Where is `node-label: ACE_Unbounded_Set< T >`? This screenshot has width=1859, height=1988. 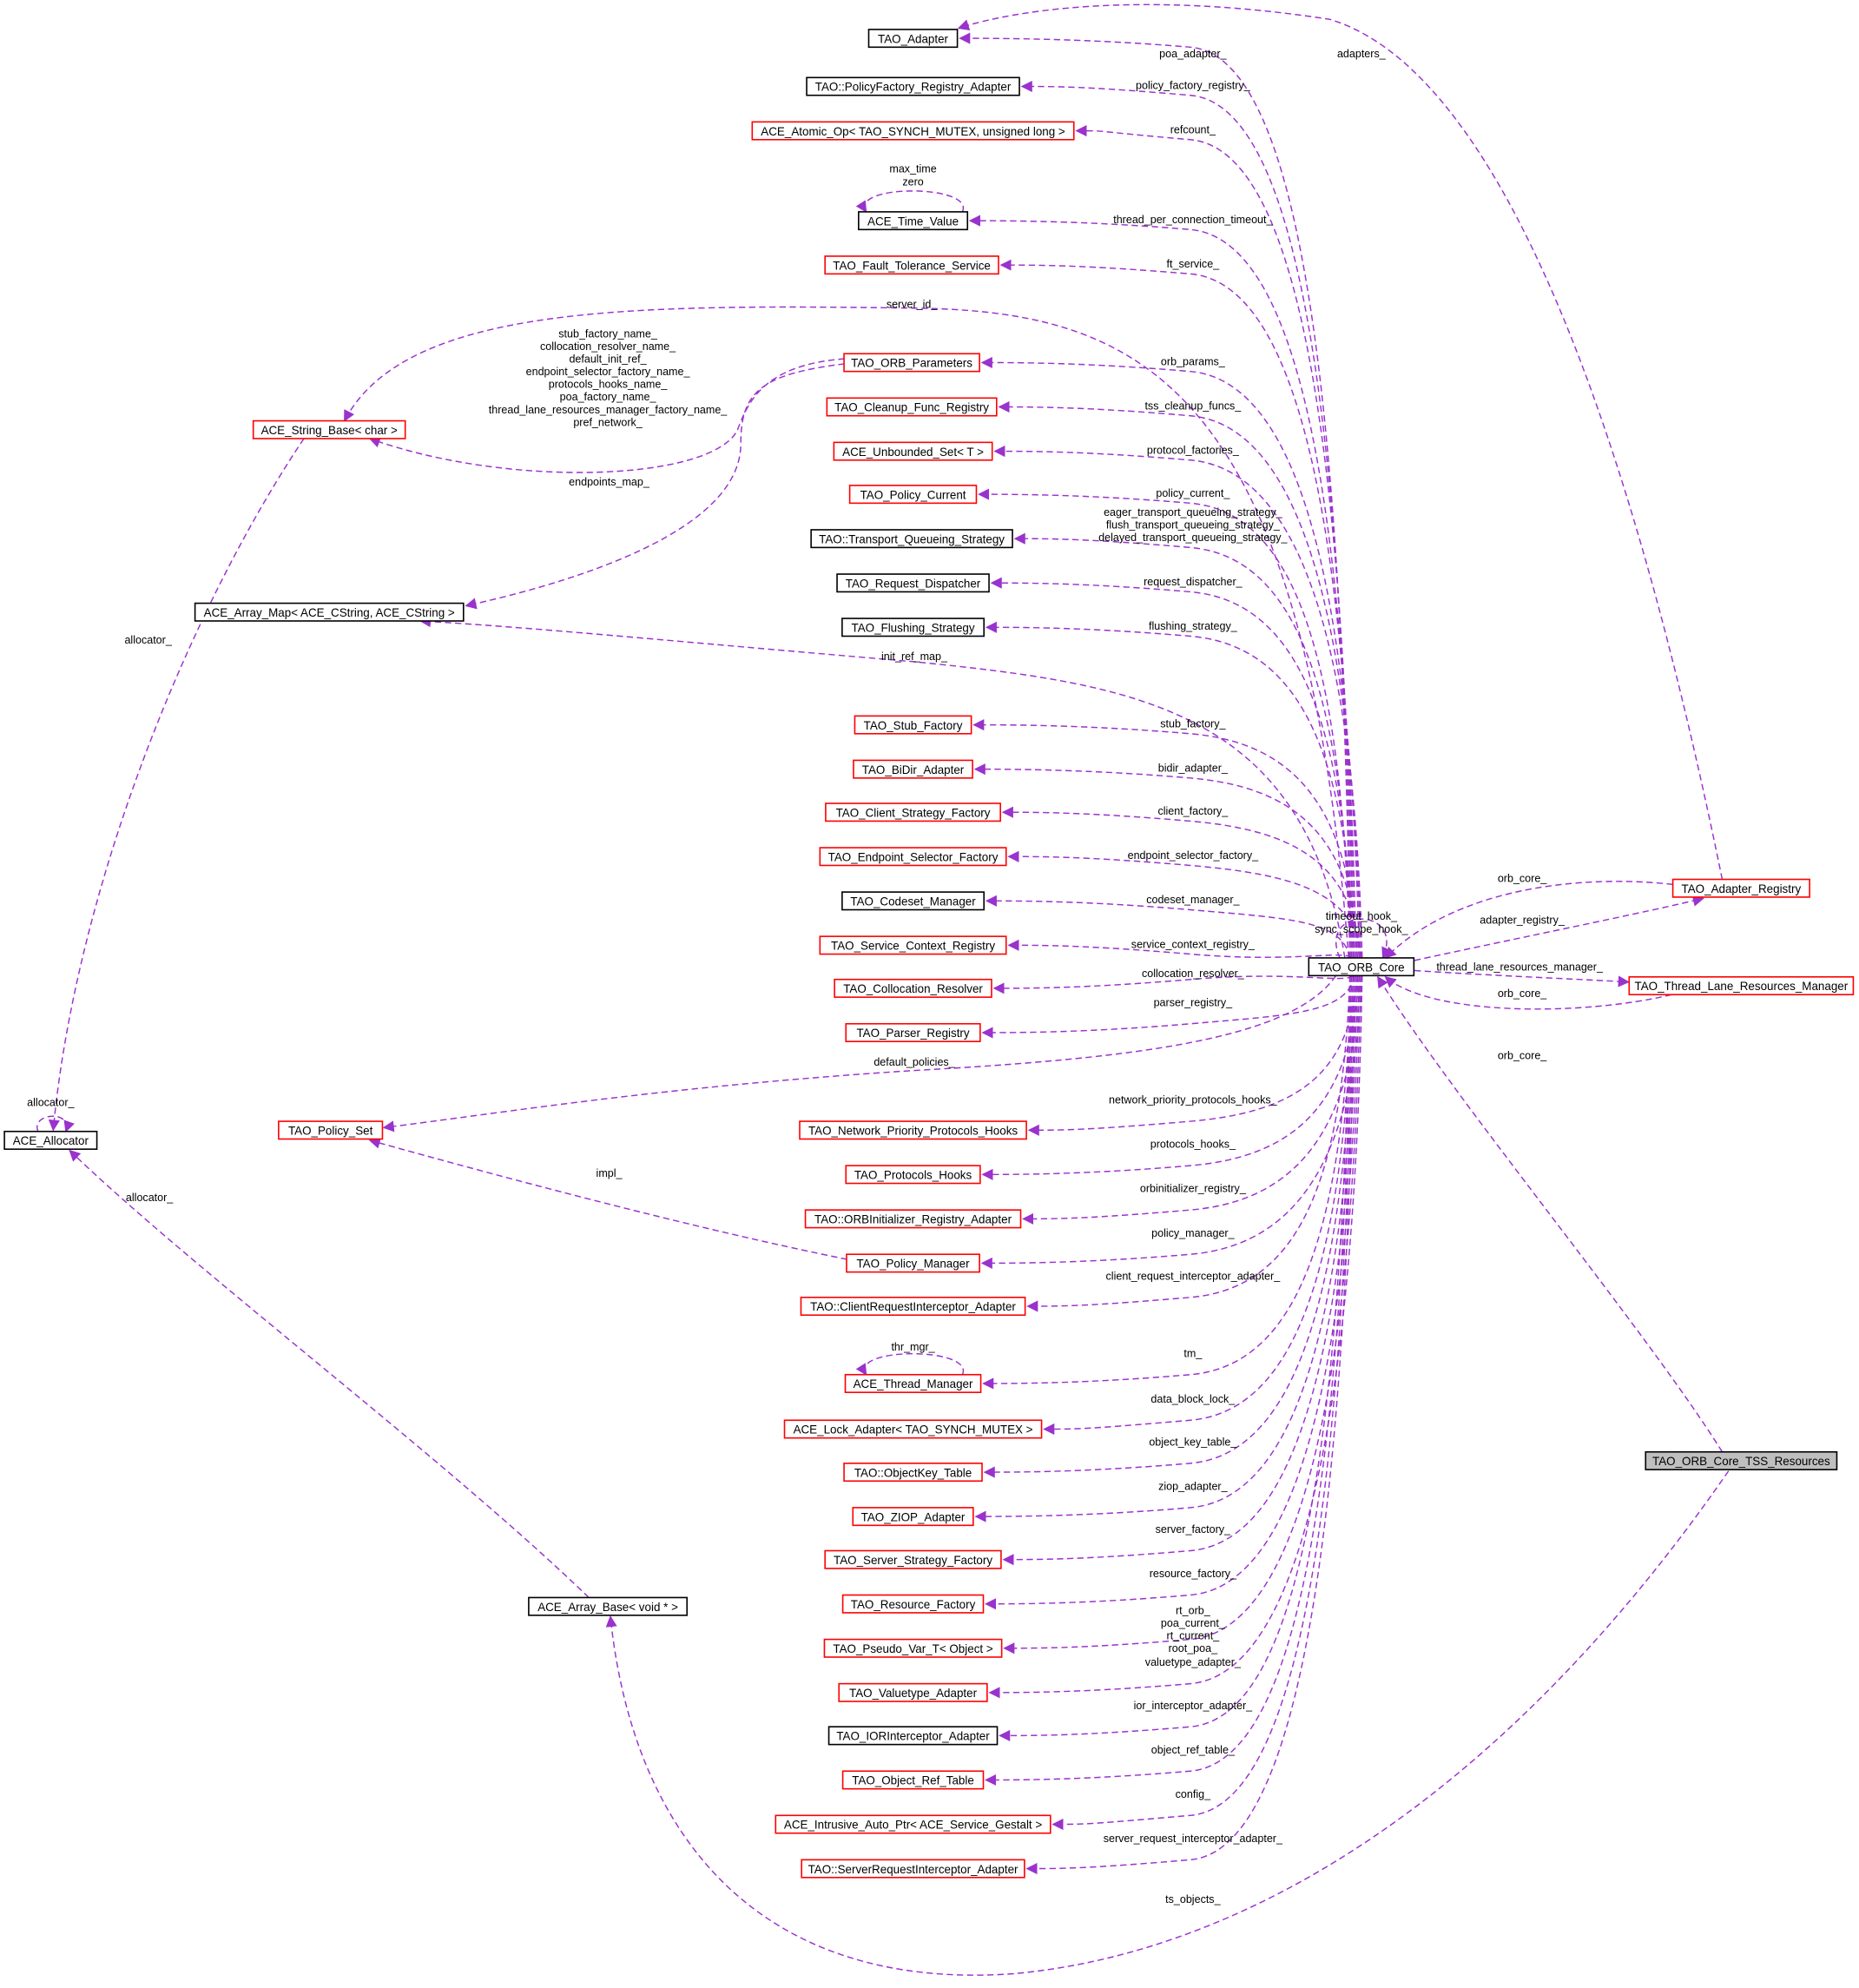
node-label: ACE_Unbounded_Set< T > is located at coordinates (913, 452).